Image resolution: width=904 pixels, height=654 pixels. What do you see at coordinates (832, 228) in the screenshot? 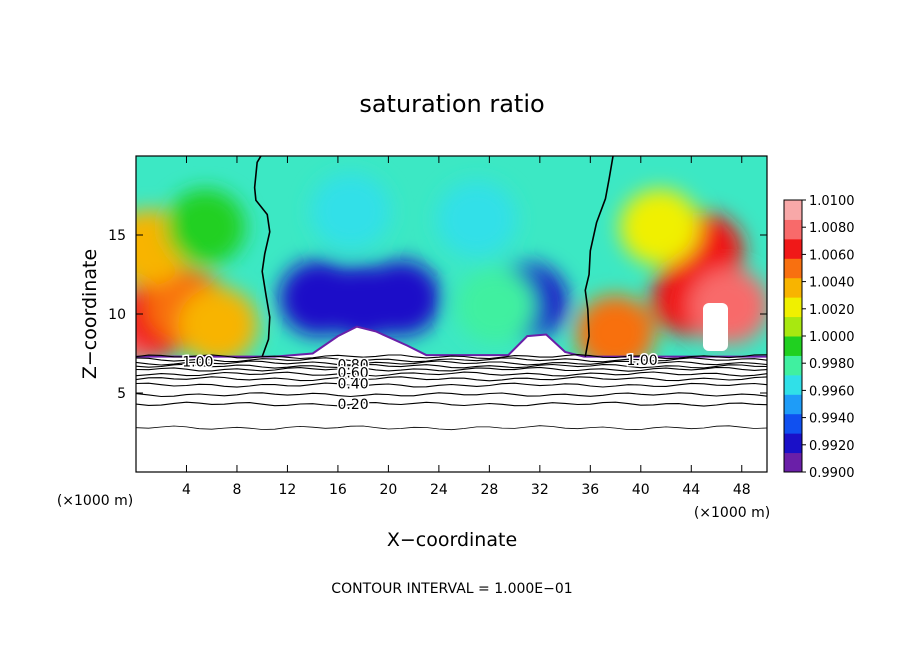
I see `colorbar-label: 1.0080` at bounding box center [832, 228].